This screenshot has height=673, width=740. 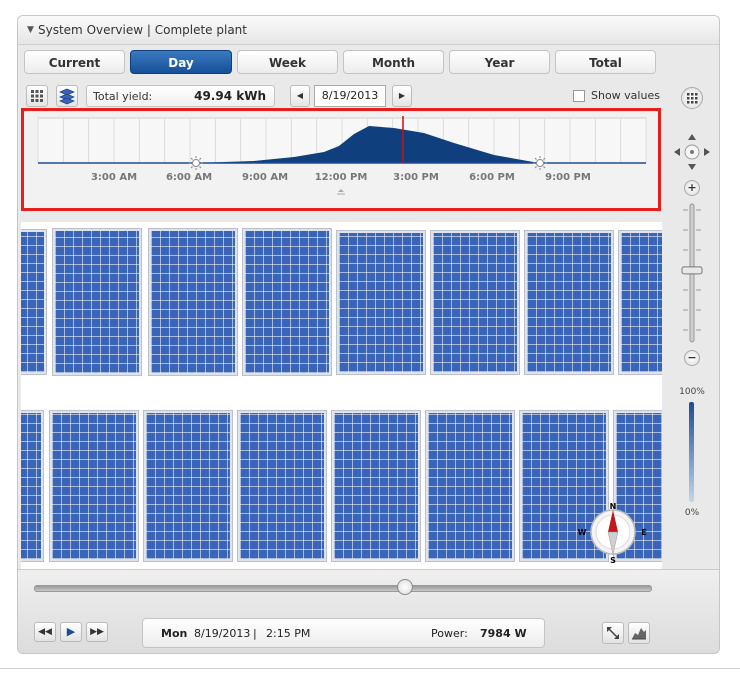 I want to click on pan-down-icon, so click(x=692, y=167).